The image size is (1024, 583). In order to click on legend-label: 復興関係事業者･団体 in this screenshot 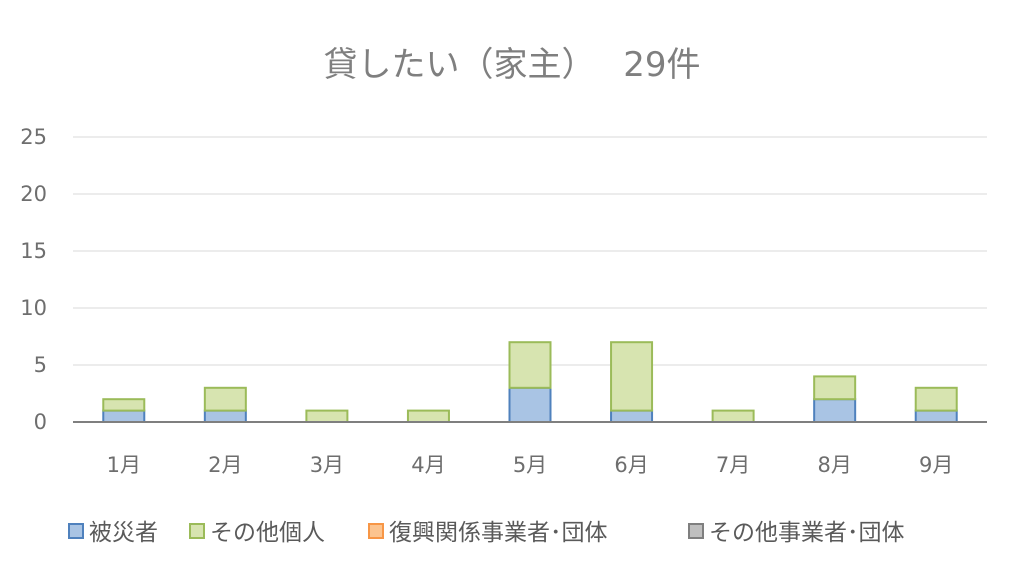, I will do `click(498, 533)`.